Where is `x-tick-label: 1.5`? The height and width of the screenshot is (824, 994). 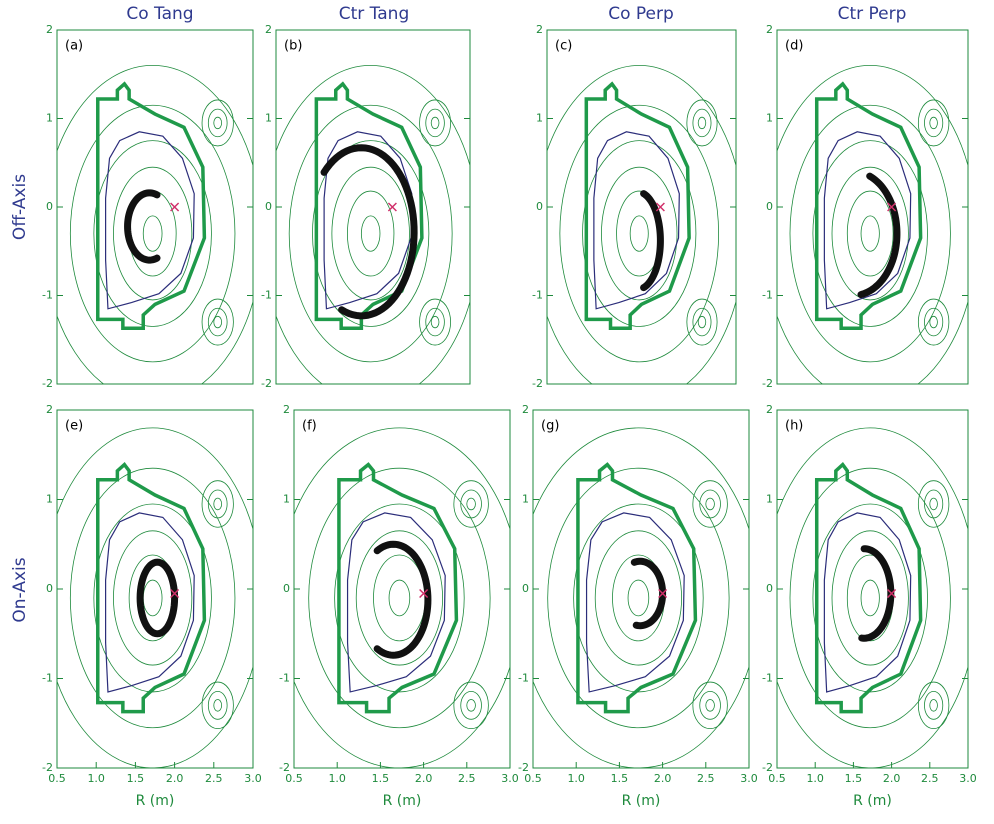 x-tick-label: 1.5 is located at coordinates (381, 778).